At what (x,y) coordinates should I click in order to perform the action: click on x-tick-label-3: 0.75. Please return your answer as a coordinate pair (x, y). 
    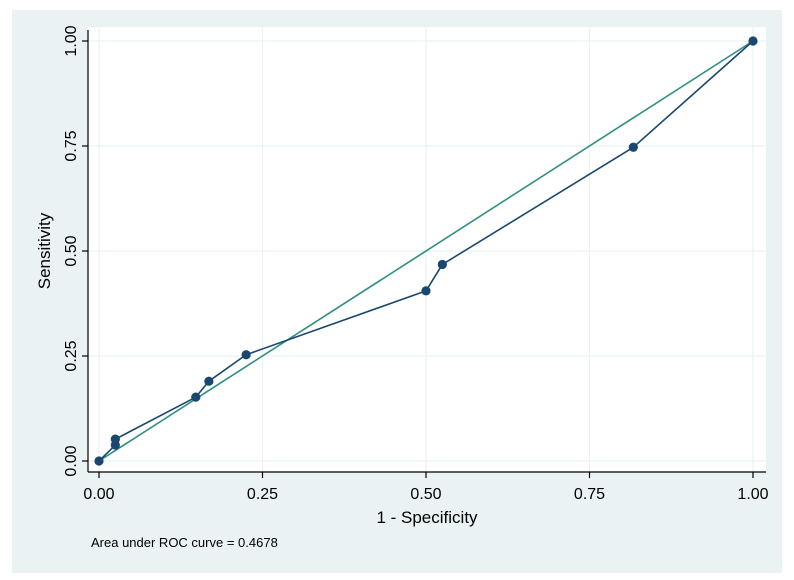
    Looking at the image, I should click on (589, 494).